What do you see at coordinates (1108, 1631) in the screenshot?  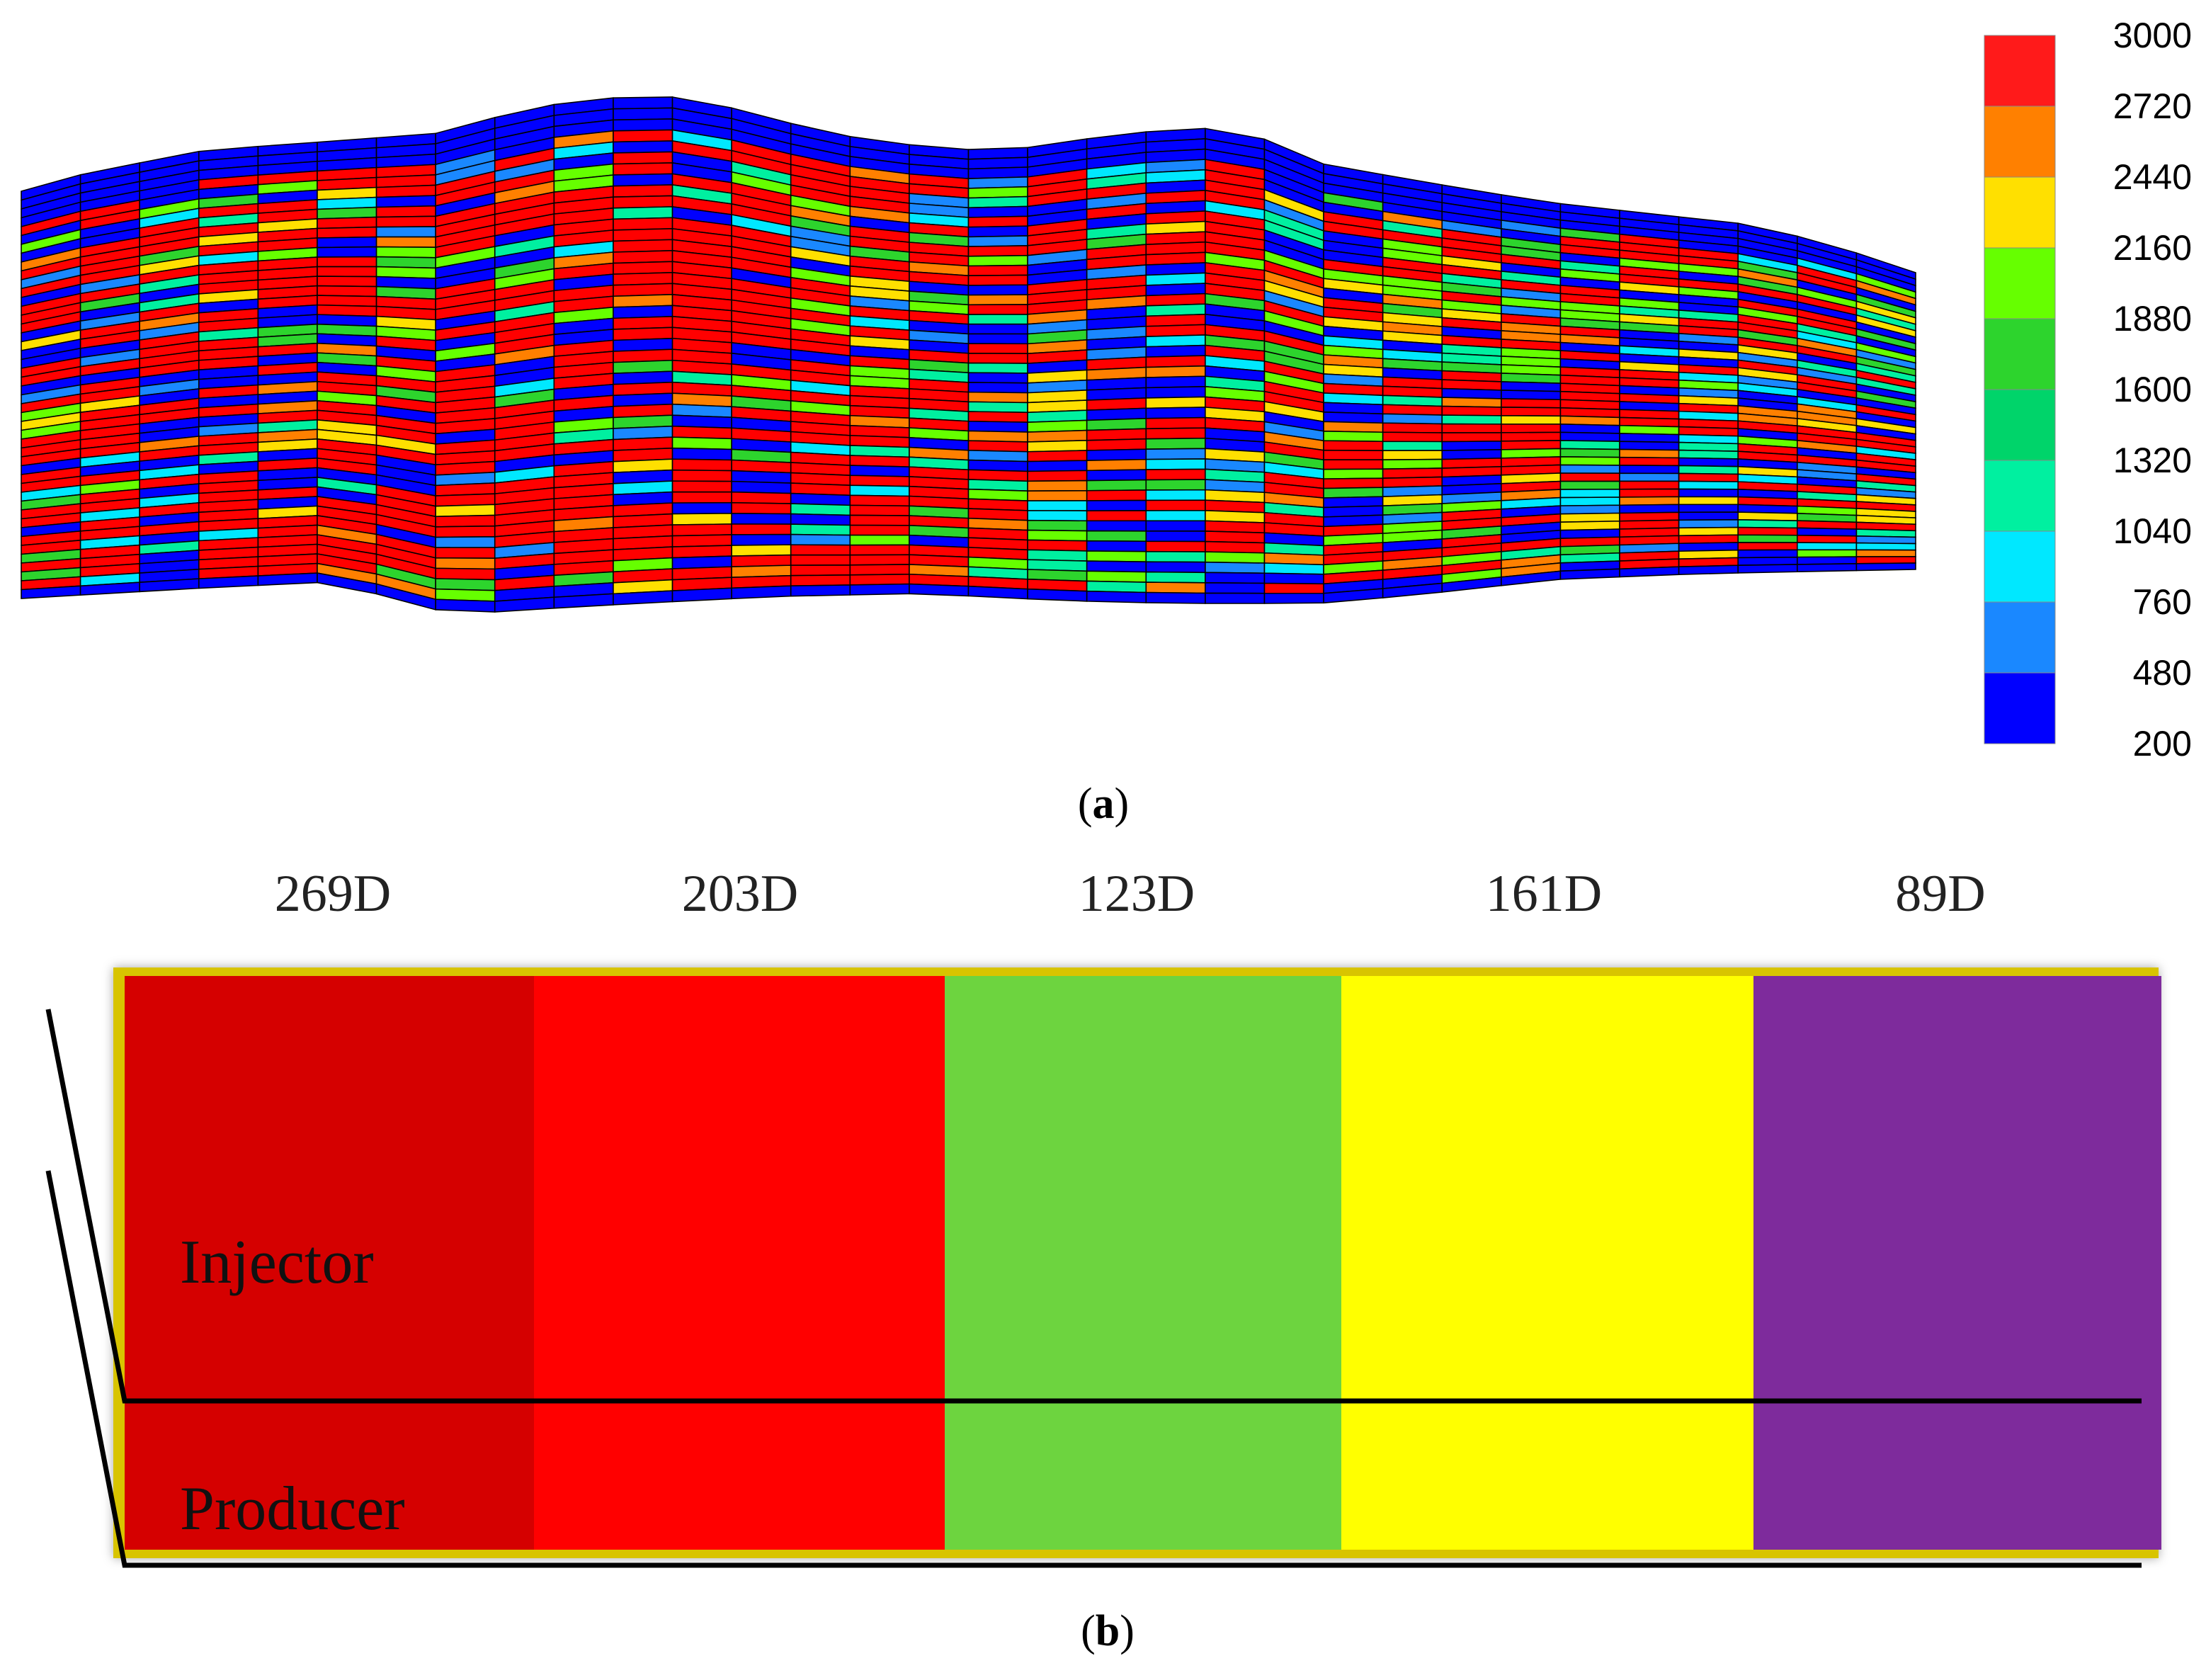 I see `caption-b: (b)` at bounding box center [1108, 1631].